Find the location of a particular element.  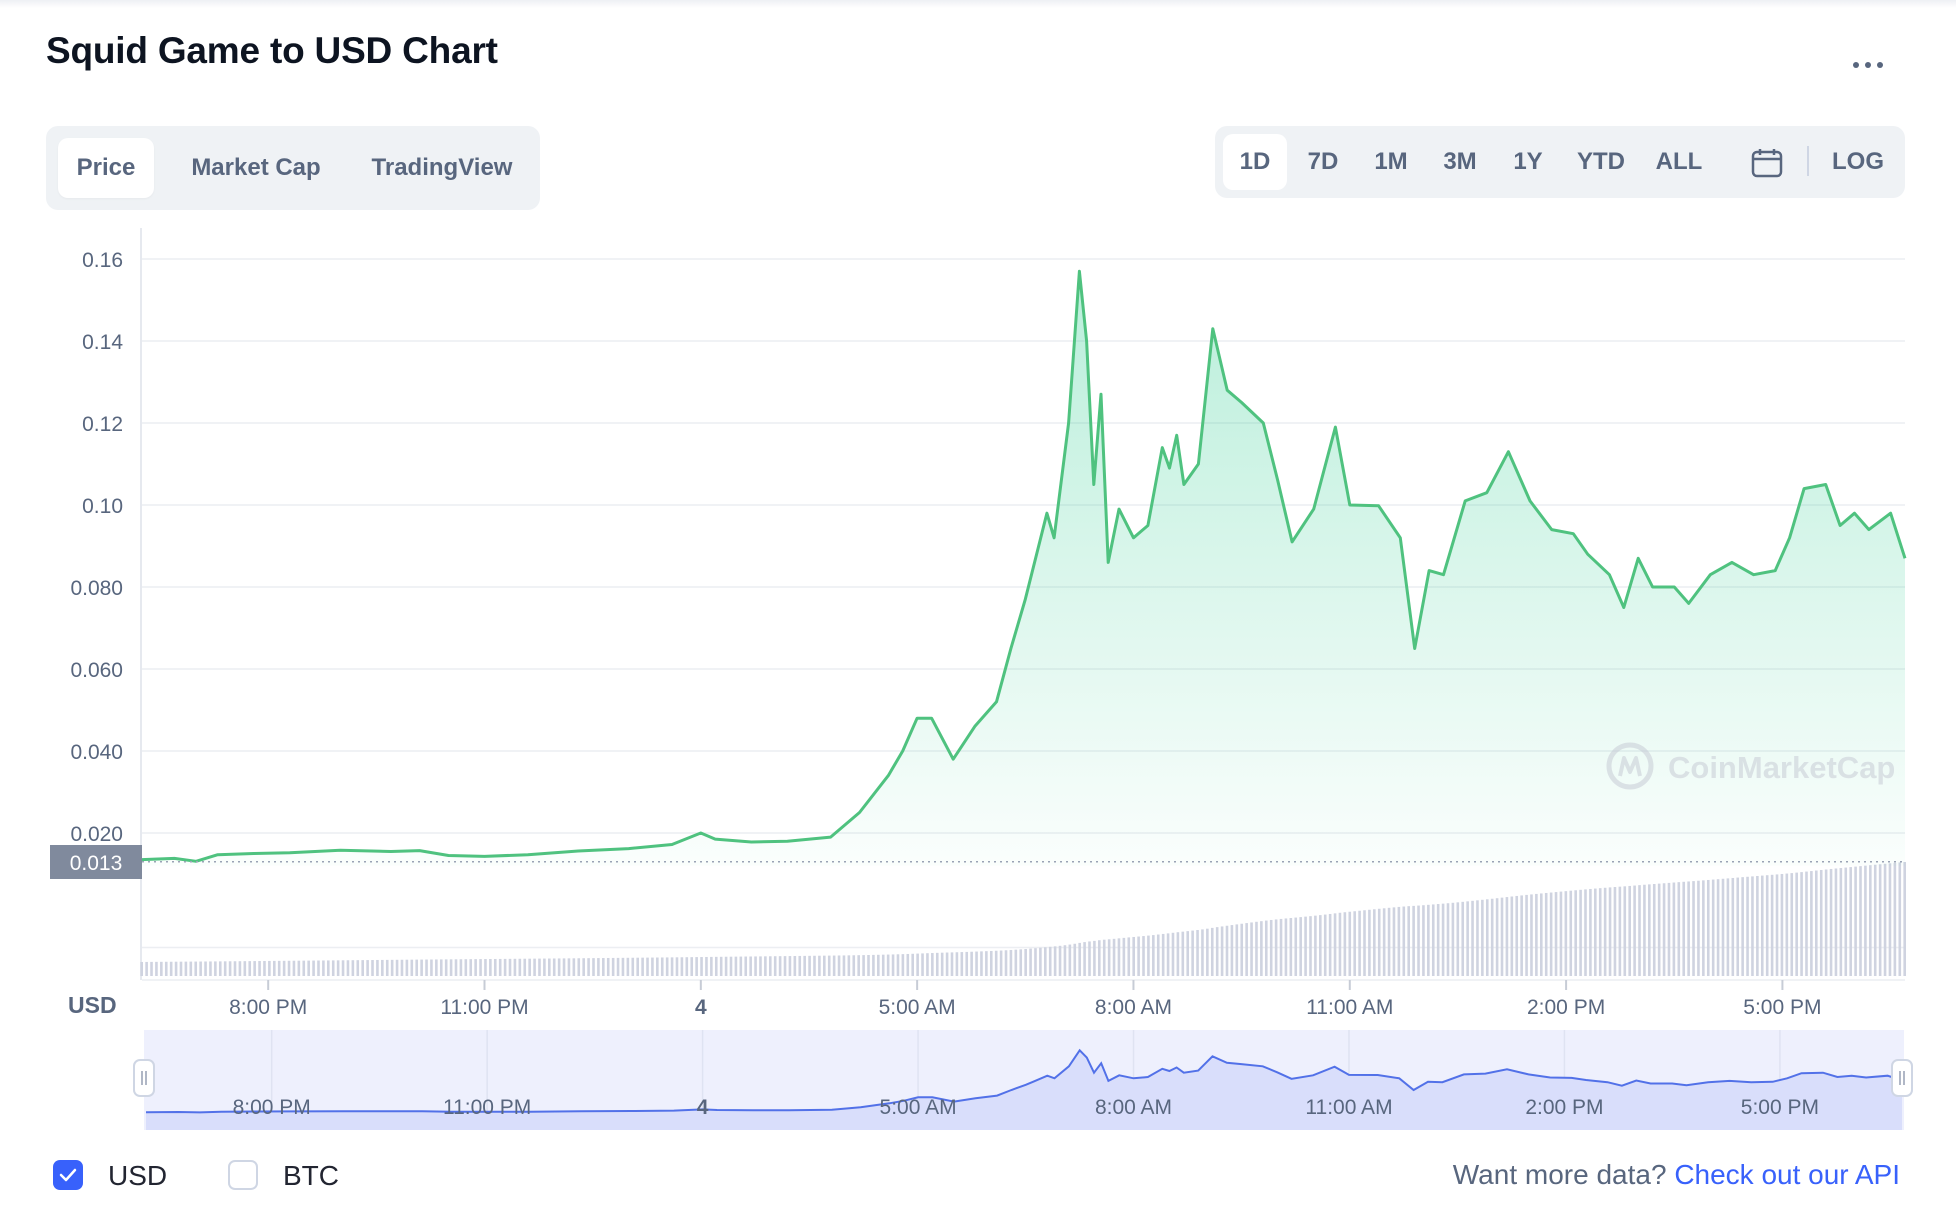

y-tick-label: 0.16 is located at coordinates (102, 260).